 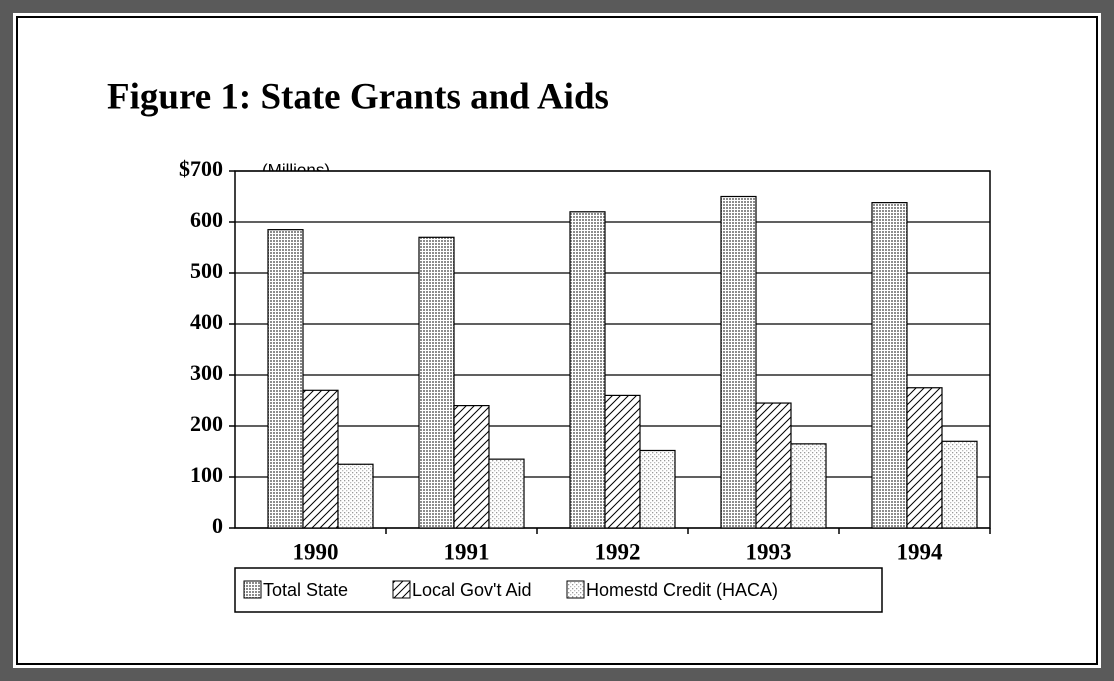 I want to click on x-tick-label: 1993, so click(x=769, y=551).